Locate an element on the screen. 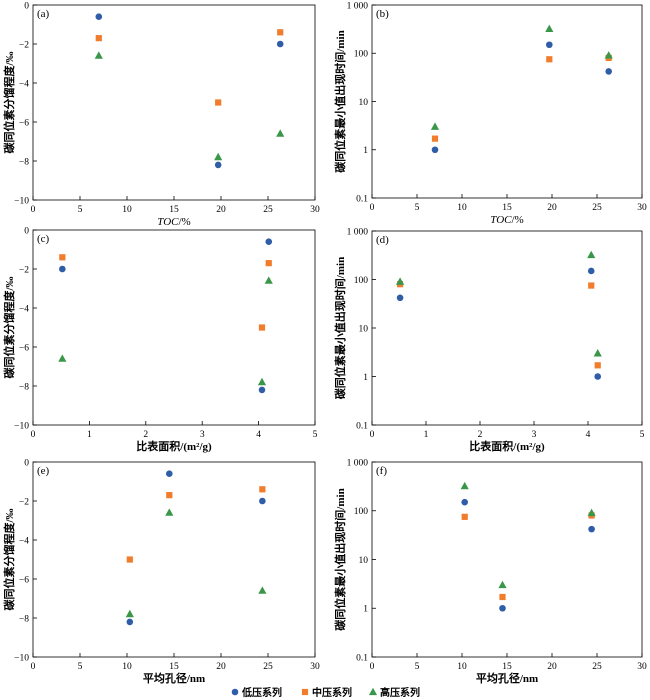  y-tick-label: 0 is located at coordinates (26, 6).